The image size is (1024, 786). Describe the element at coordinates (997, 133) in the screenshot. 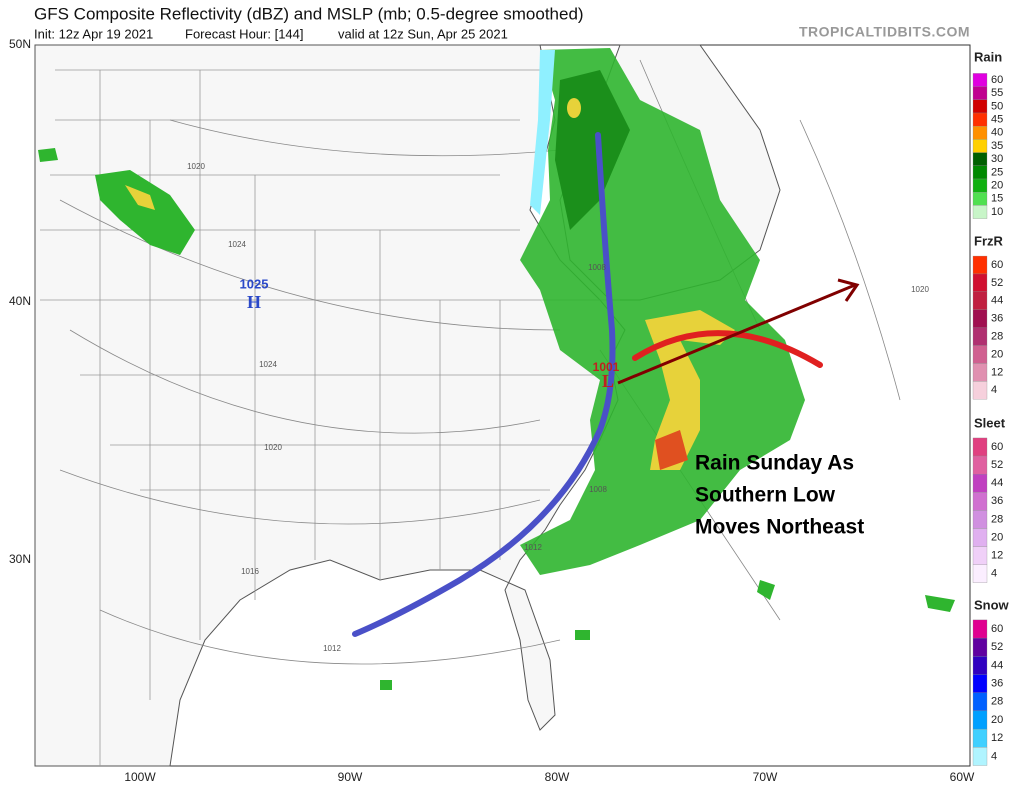

I see `legend-tick-label: 40` at that location.